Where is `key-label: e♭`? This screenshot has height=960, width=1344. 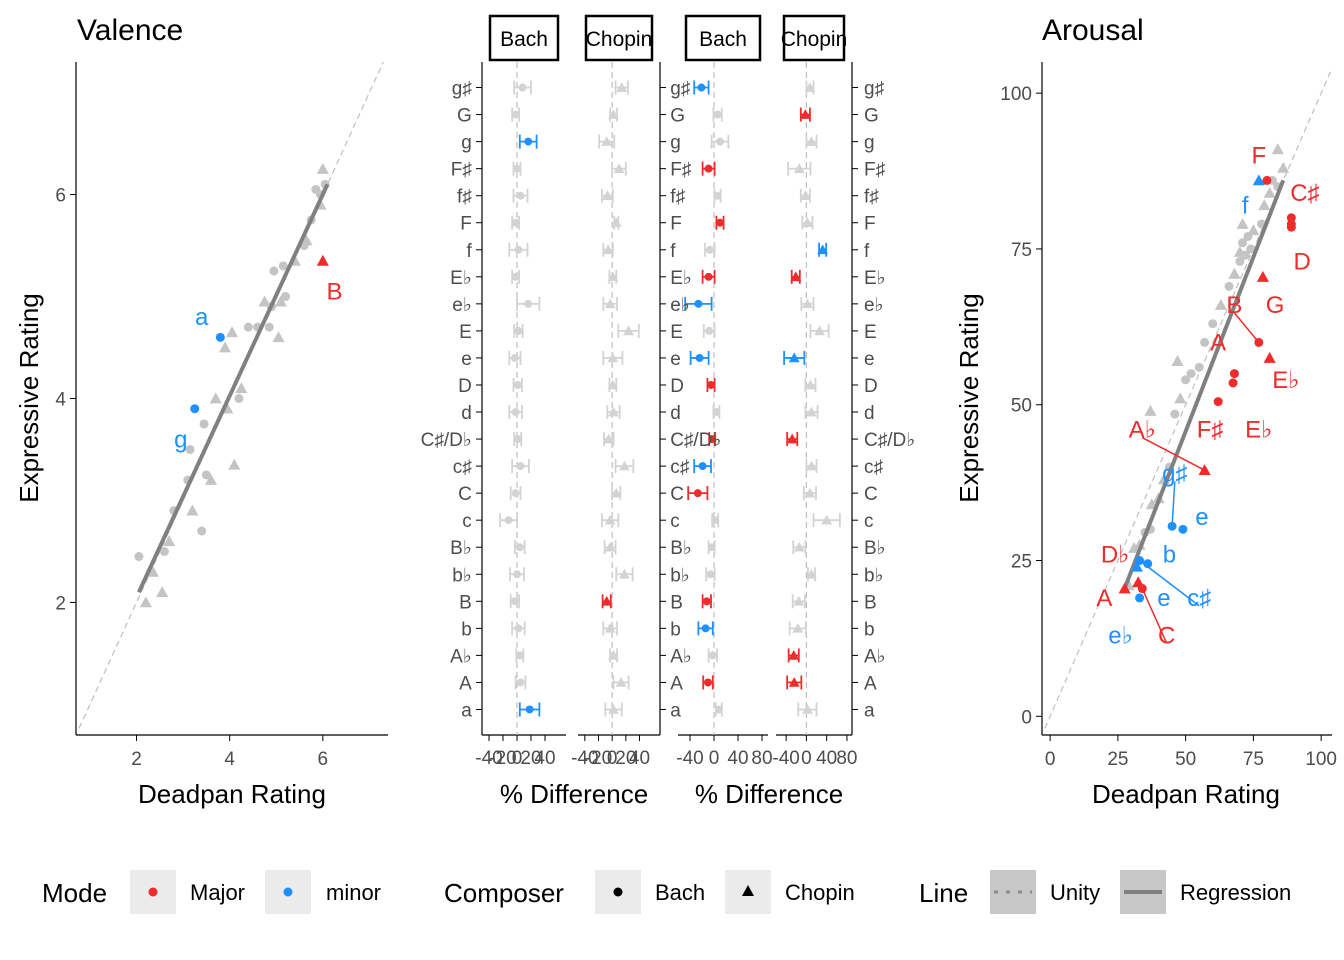 key-label: e♭ is located at coordinates (462, 305).